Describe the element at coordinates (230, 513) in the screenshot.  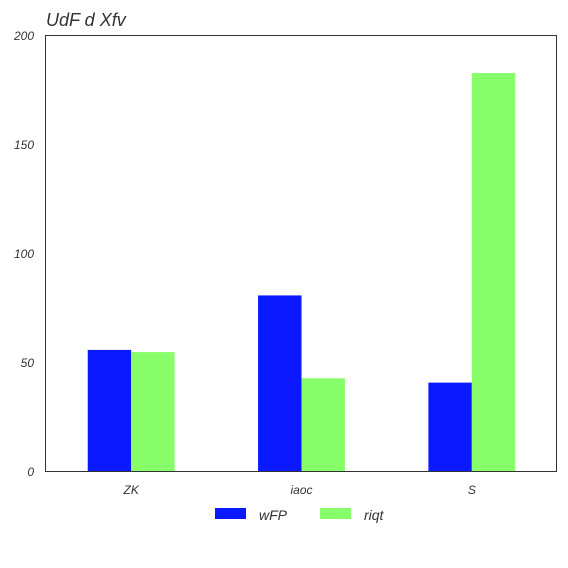
I see `legend-swatch-wFP` at that location.